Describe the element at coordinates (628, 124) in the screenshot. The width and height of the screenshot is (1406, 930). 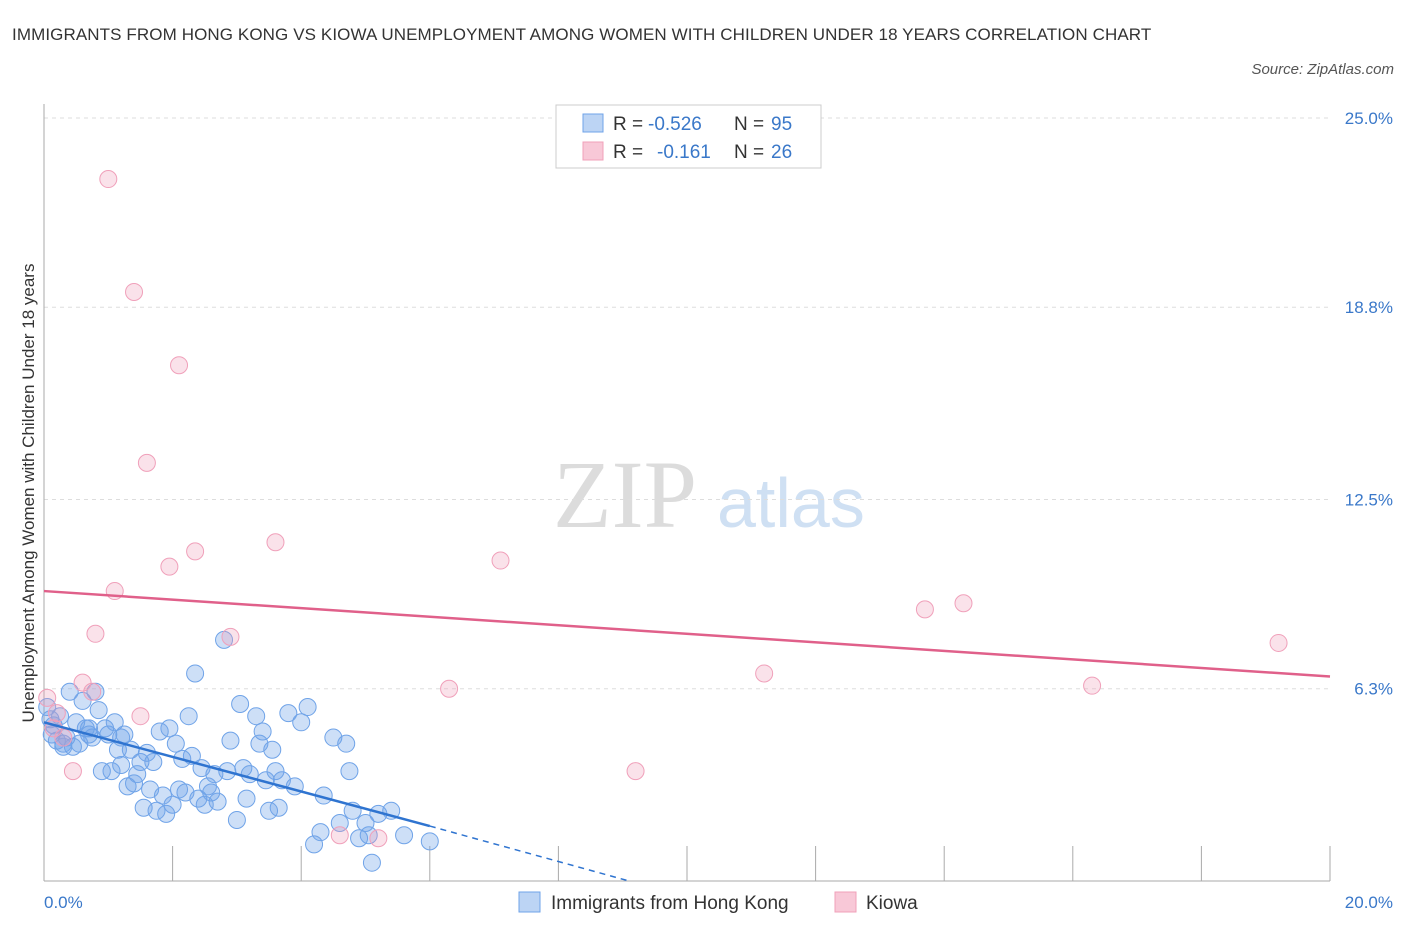
I see `legend-blue-r-label: R =` at that location.